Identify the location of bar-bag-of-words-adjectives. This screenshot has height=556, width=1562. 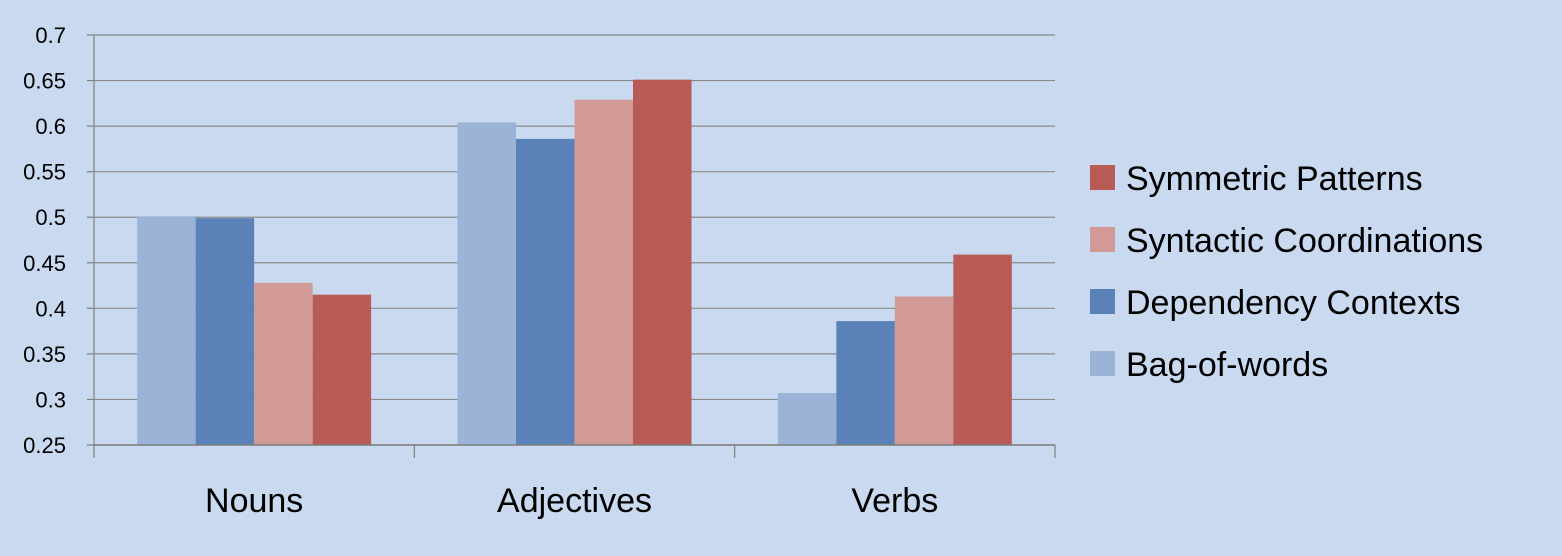
(486, 283).